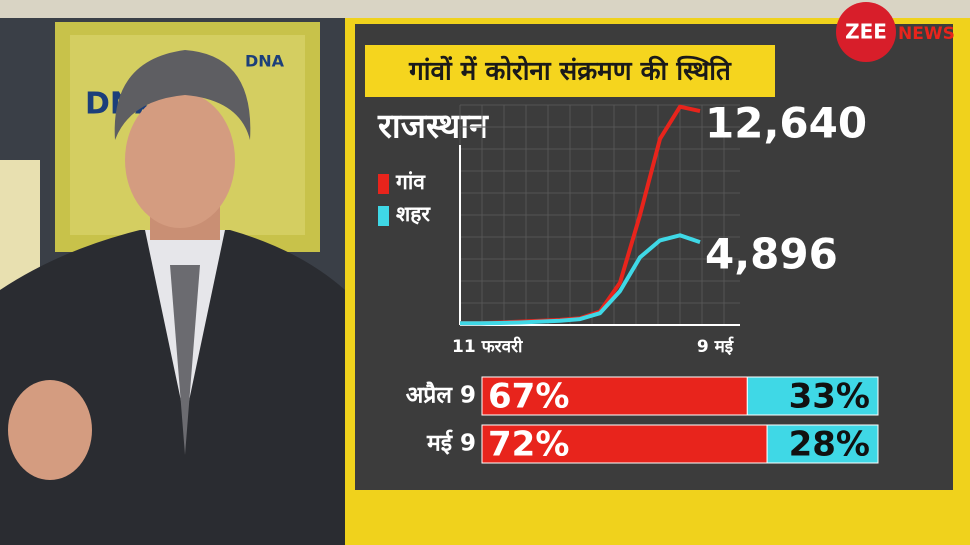  What do you see at coordinates (50, 430) in the screenshot?
I see `anchor-hand` at bounding box center [50, 430].